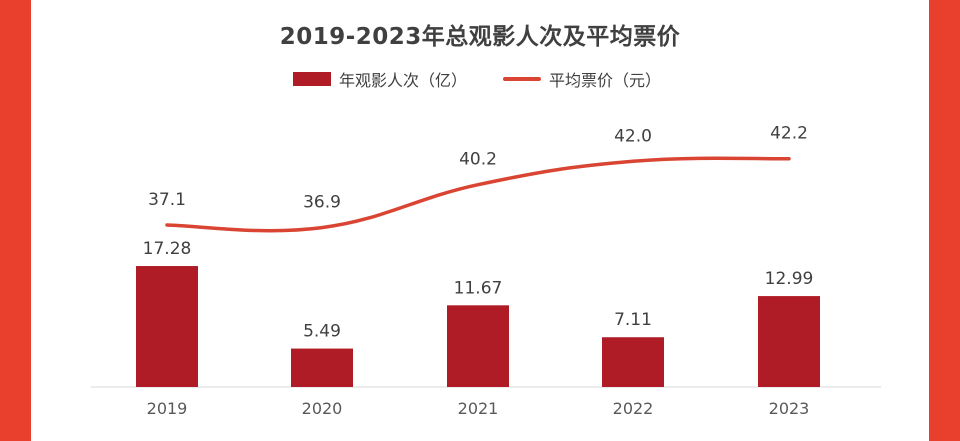 The image size is (960, 441). Describe the element at coordinates (322, 203) in the screenshot. I see `line-value-label-2020: 36.9` at that location.